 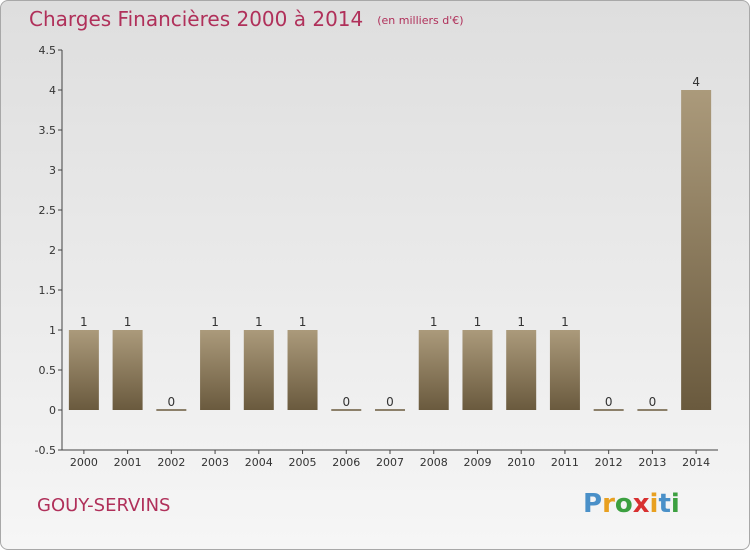 I want to click on x-tick-label: 2011, so click(x=565, y=462).